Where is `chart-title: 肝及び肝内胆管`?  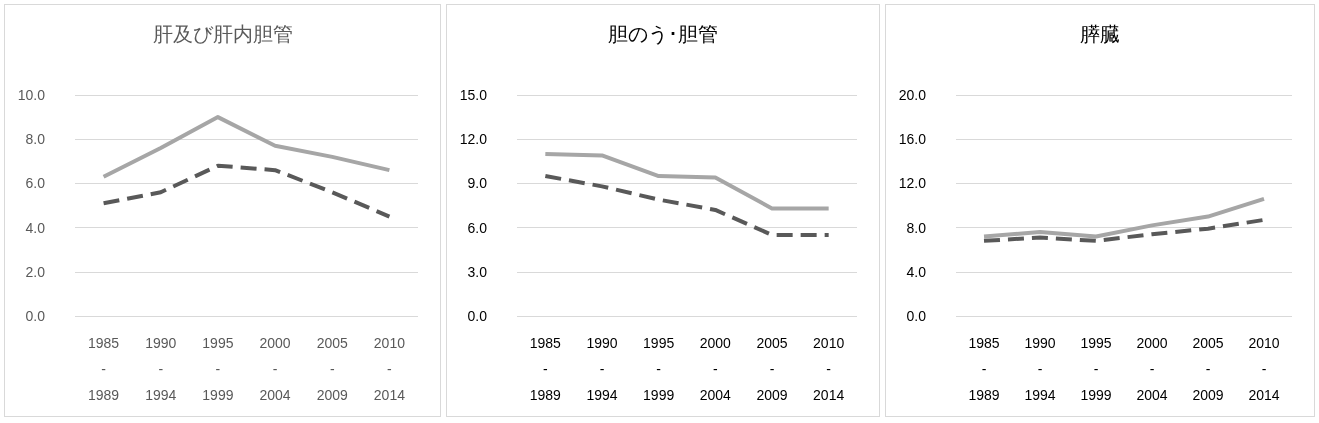 chart-title: 肝及び肝内胆管 is located at coordinates (222, 34).